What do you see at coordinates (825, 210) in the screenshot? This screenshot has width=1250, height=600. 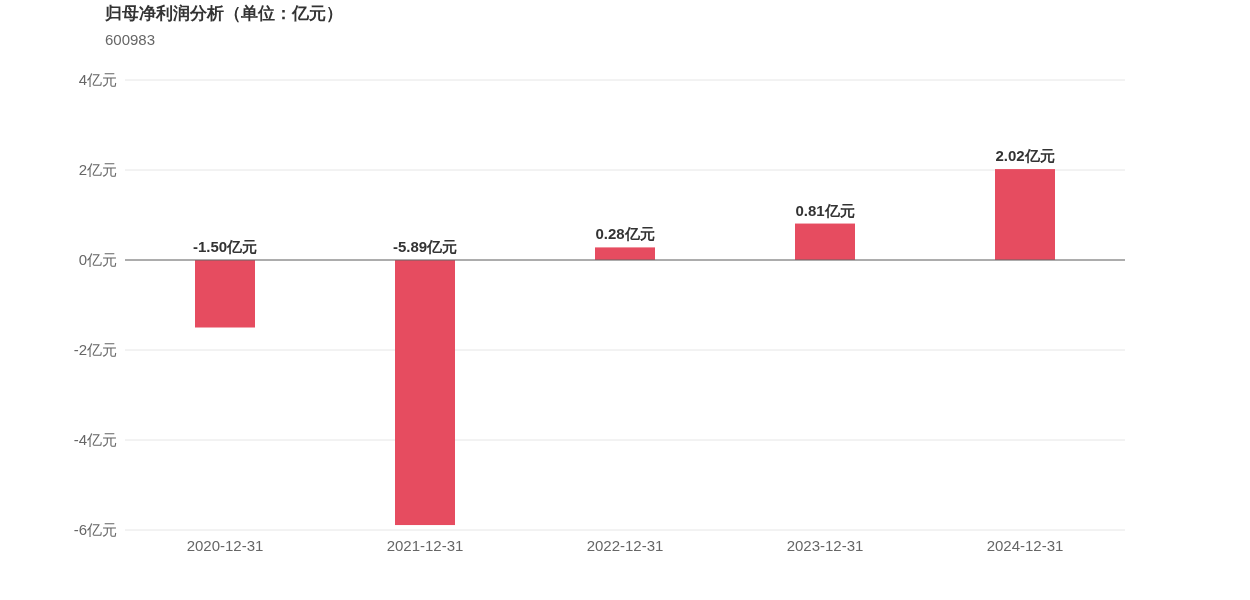 I see `data-label: 0.81亿元` at bounding box center [825, 210].